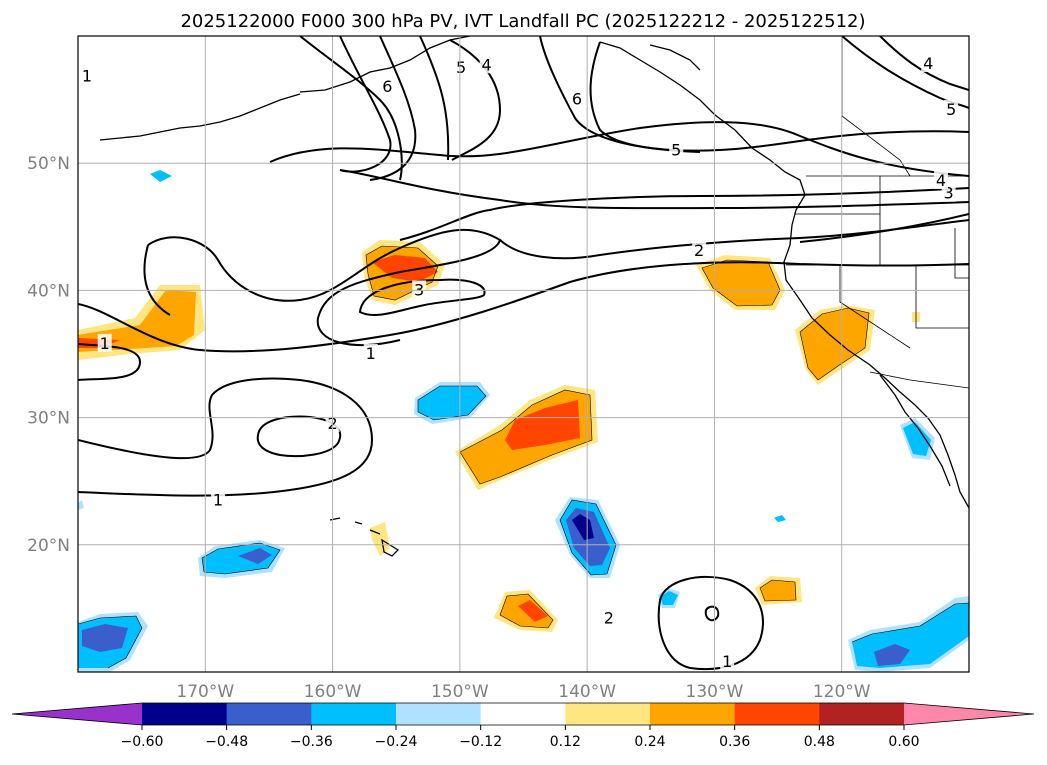 The width and height of the screenshot is (1047, 765). Describe the element at coordinates (460, 692) in the screenshot. I see `x-tick-label: 150°W` at that location.